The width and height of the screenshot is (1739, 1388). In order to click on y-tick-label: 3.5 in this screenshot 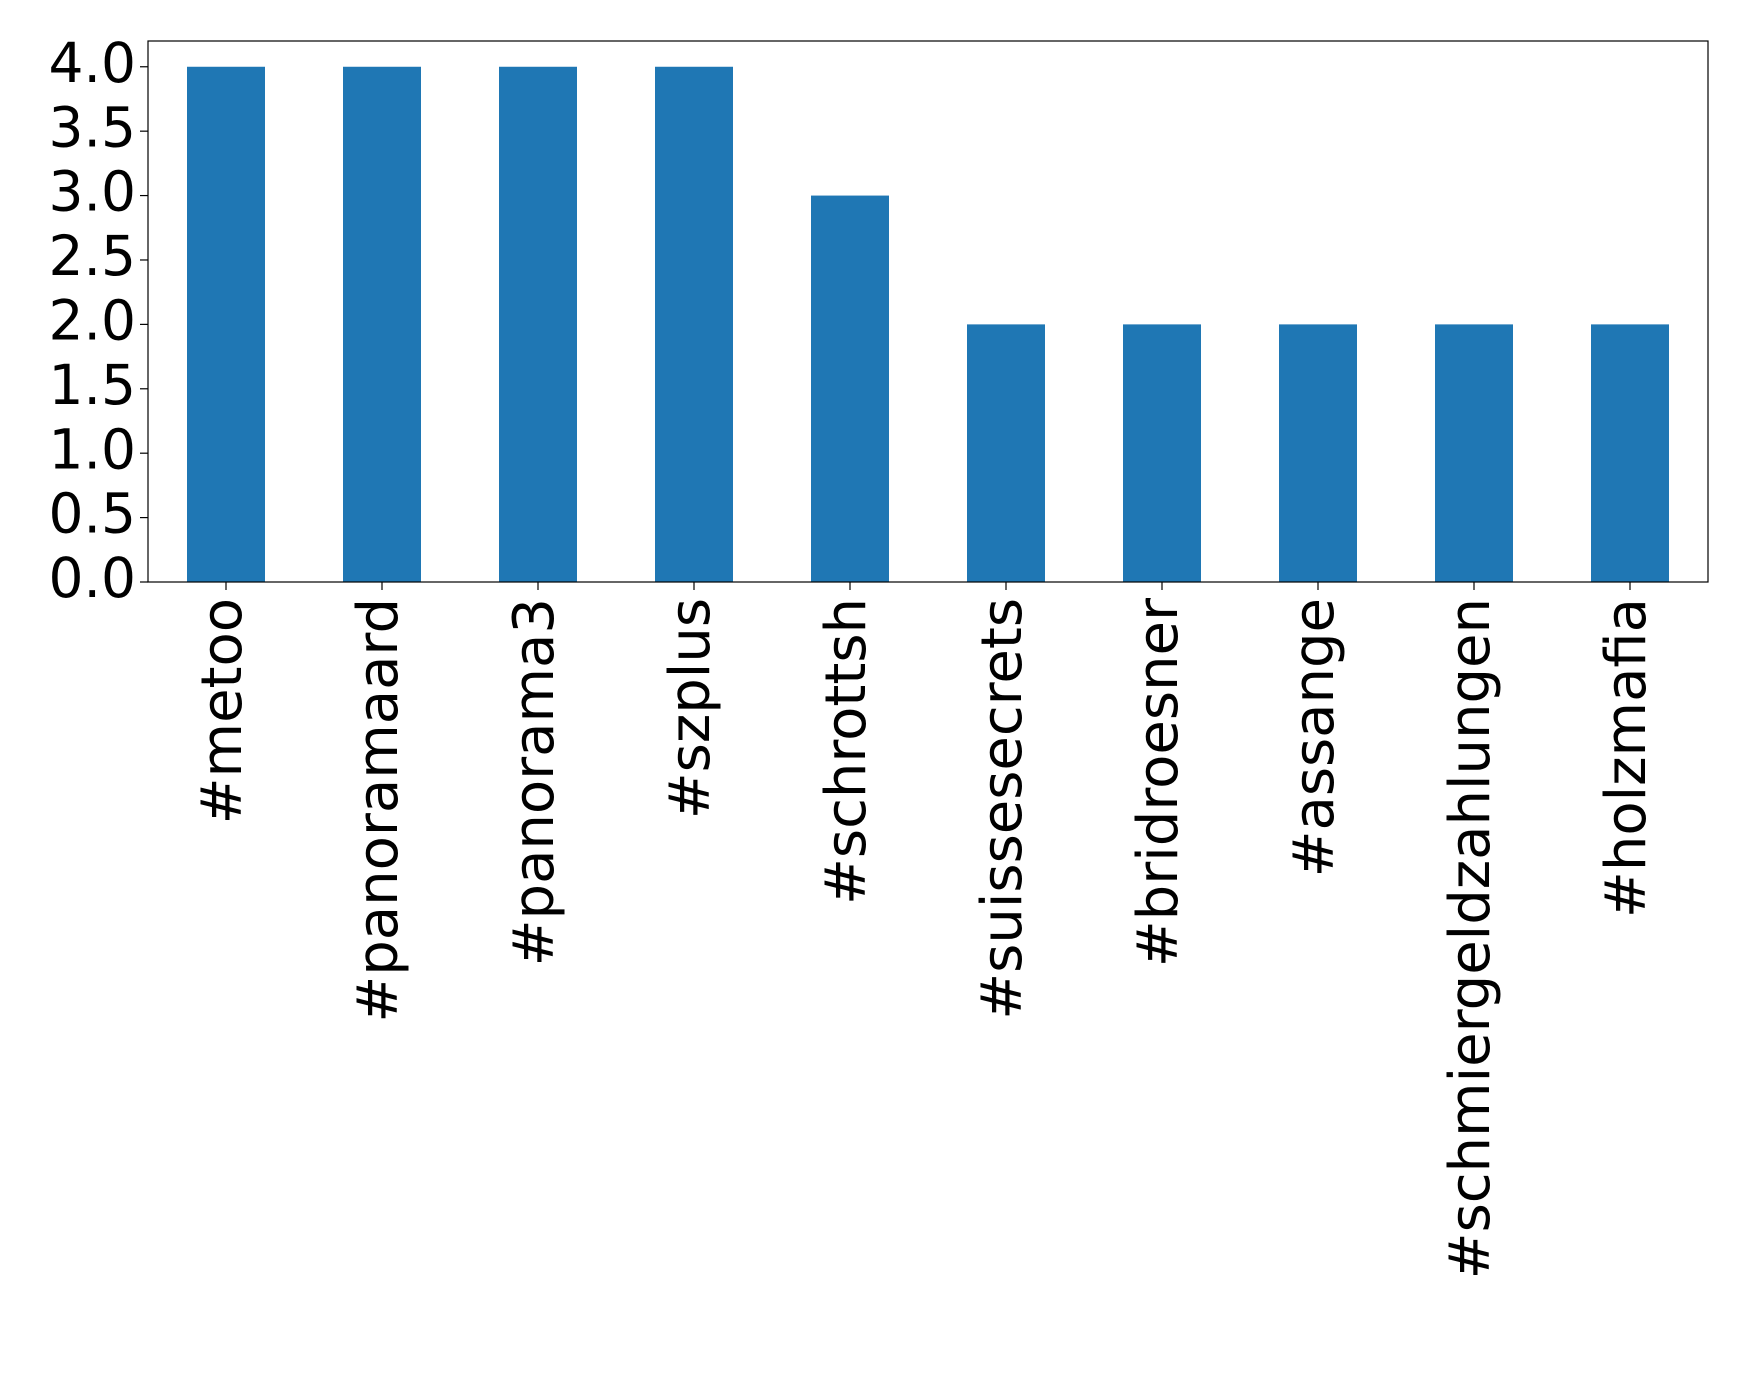, I will do `click(92, 127)`.